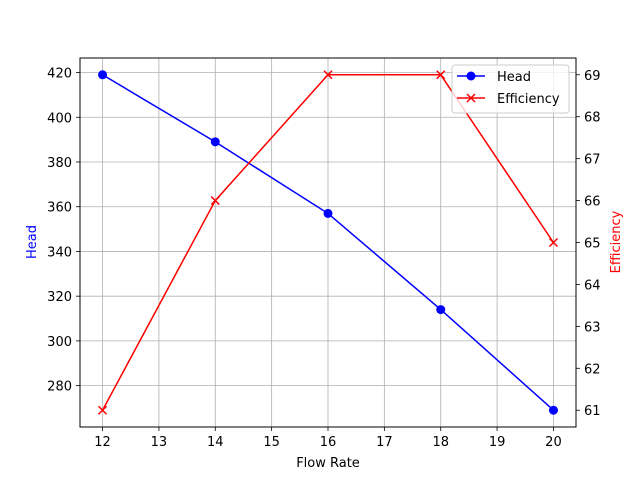 Image resolution: width=640 pixels, height=480 pixels. I want to click on legend-item-efficiency: Efficiency, so click(508, 99).